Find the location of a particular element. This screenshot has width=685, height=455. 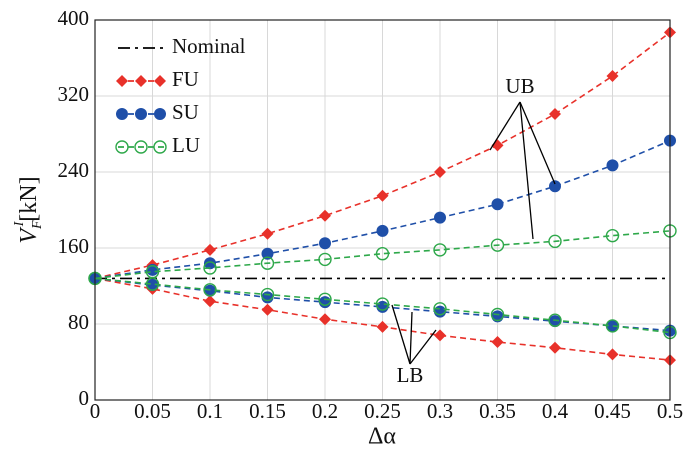

x-tick-label: 0.5 is located at coordinates (670, 411).